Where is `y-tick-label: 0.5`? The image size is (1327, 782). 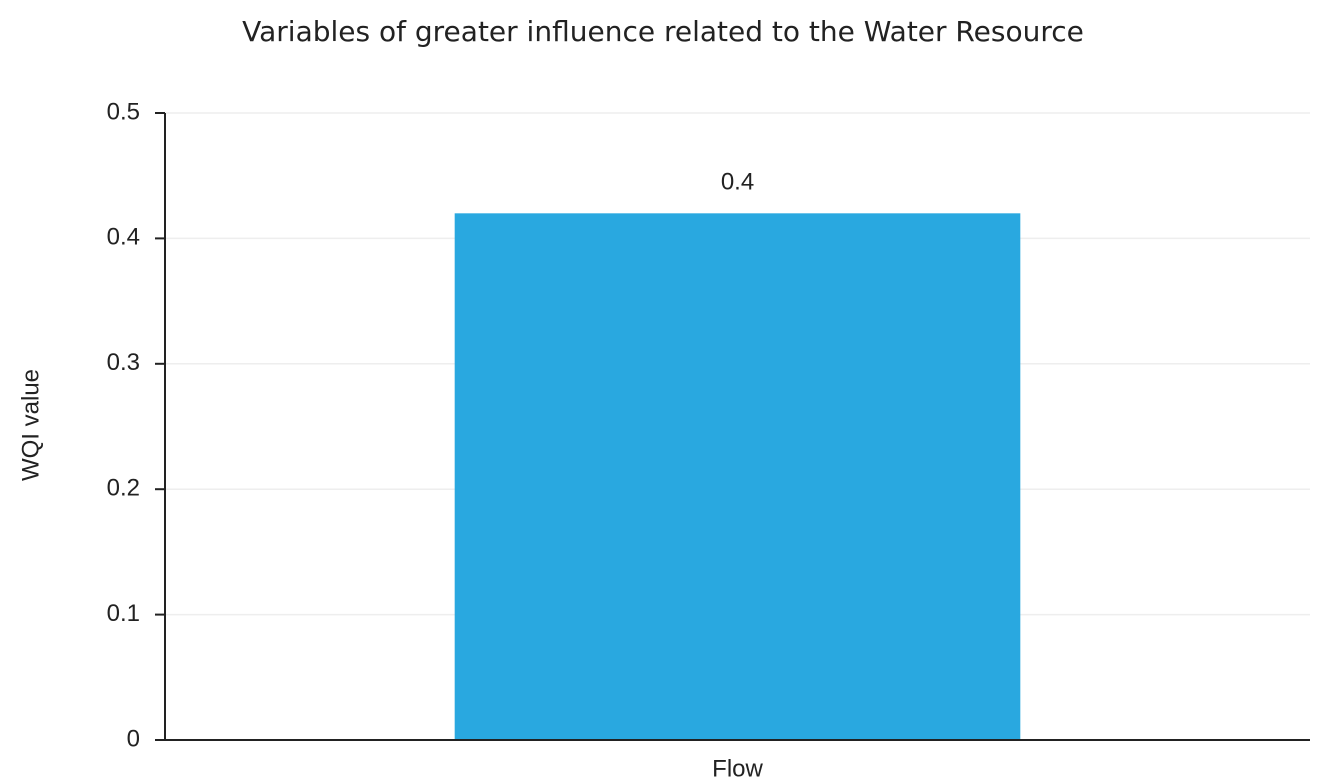 y-tick-label: 0.5 is located at coordinates (123, 111).